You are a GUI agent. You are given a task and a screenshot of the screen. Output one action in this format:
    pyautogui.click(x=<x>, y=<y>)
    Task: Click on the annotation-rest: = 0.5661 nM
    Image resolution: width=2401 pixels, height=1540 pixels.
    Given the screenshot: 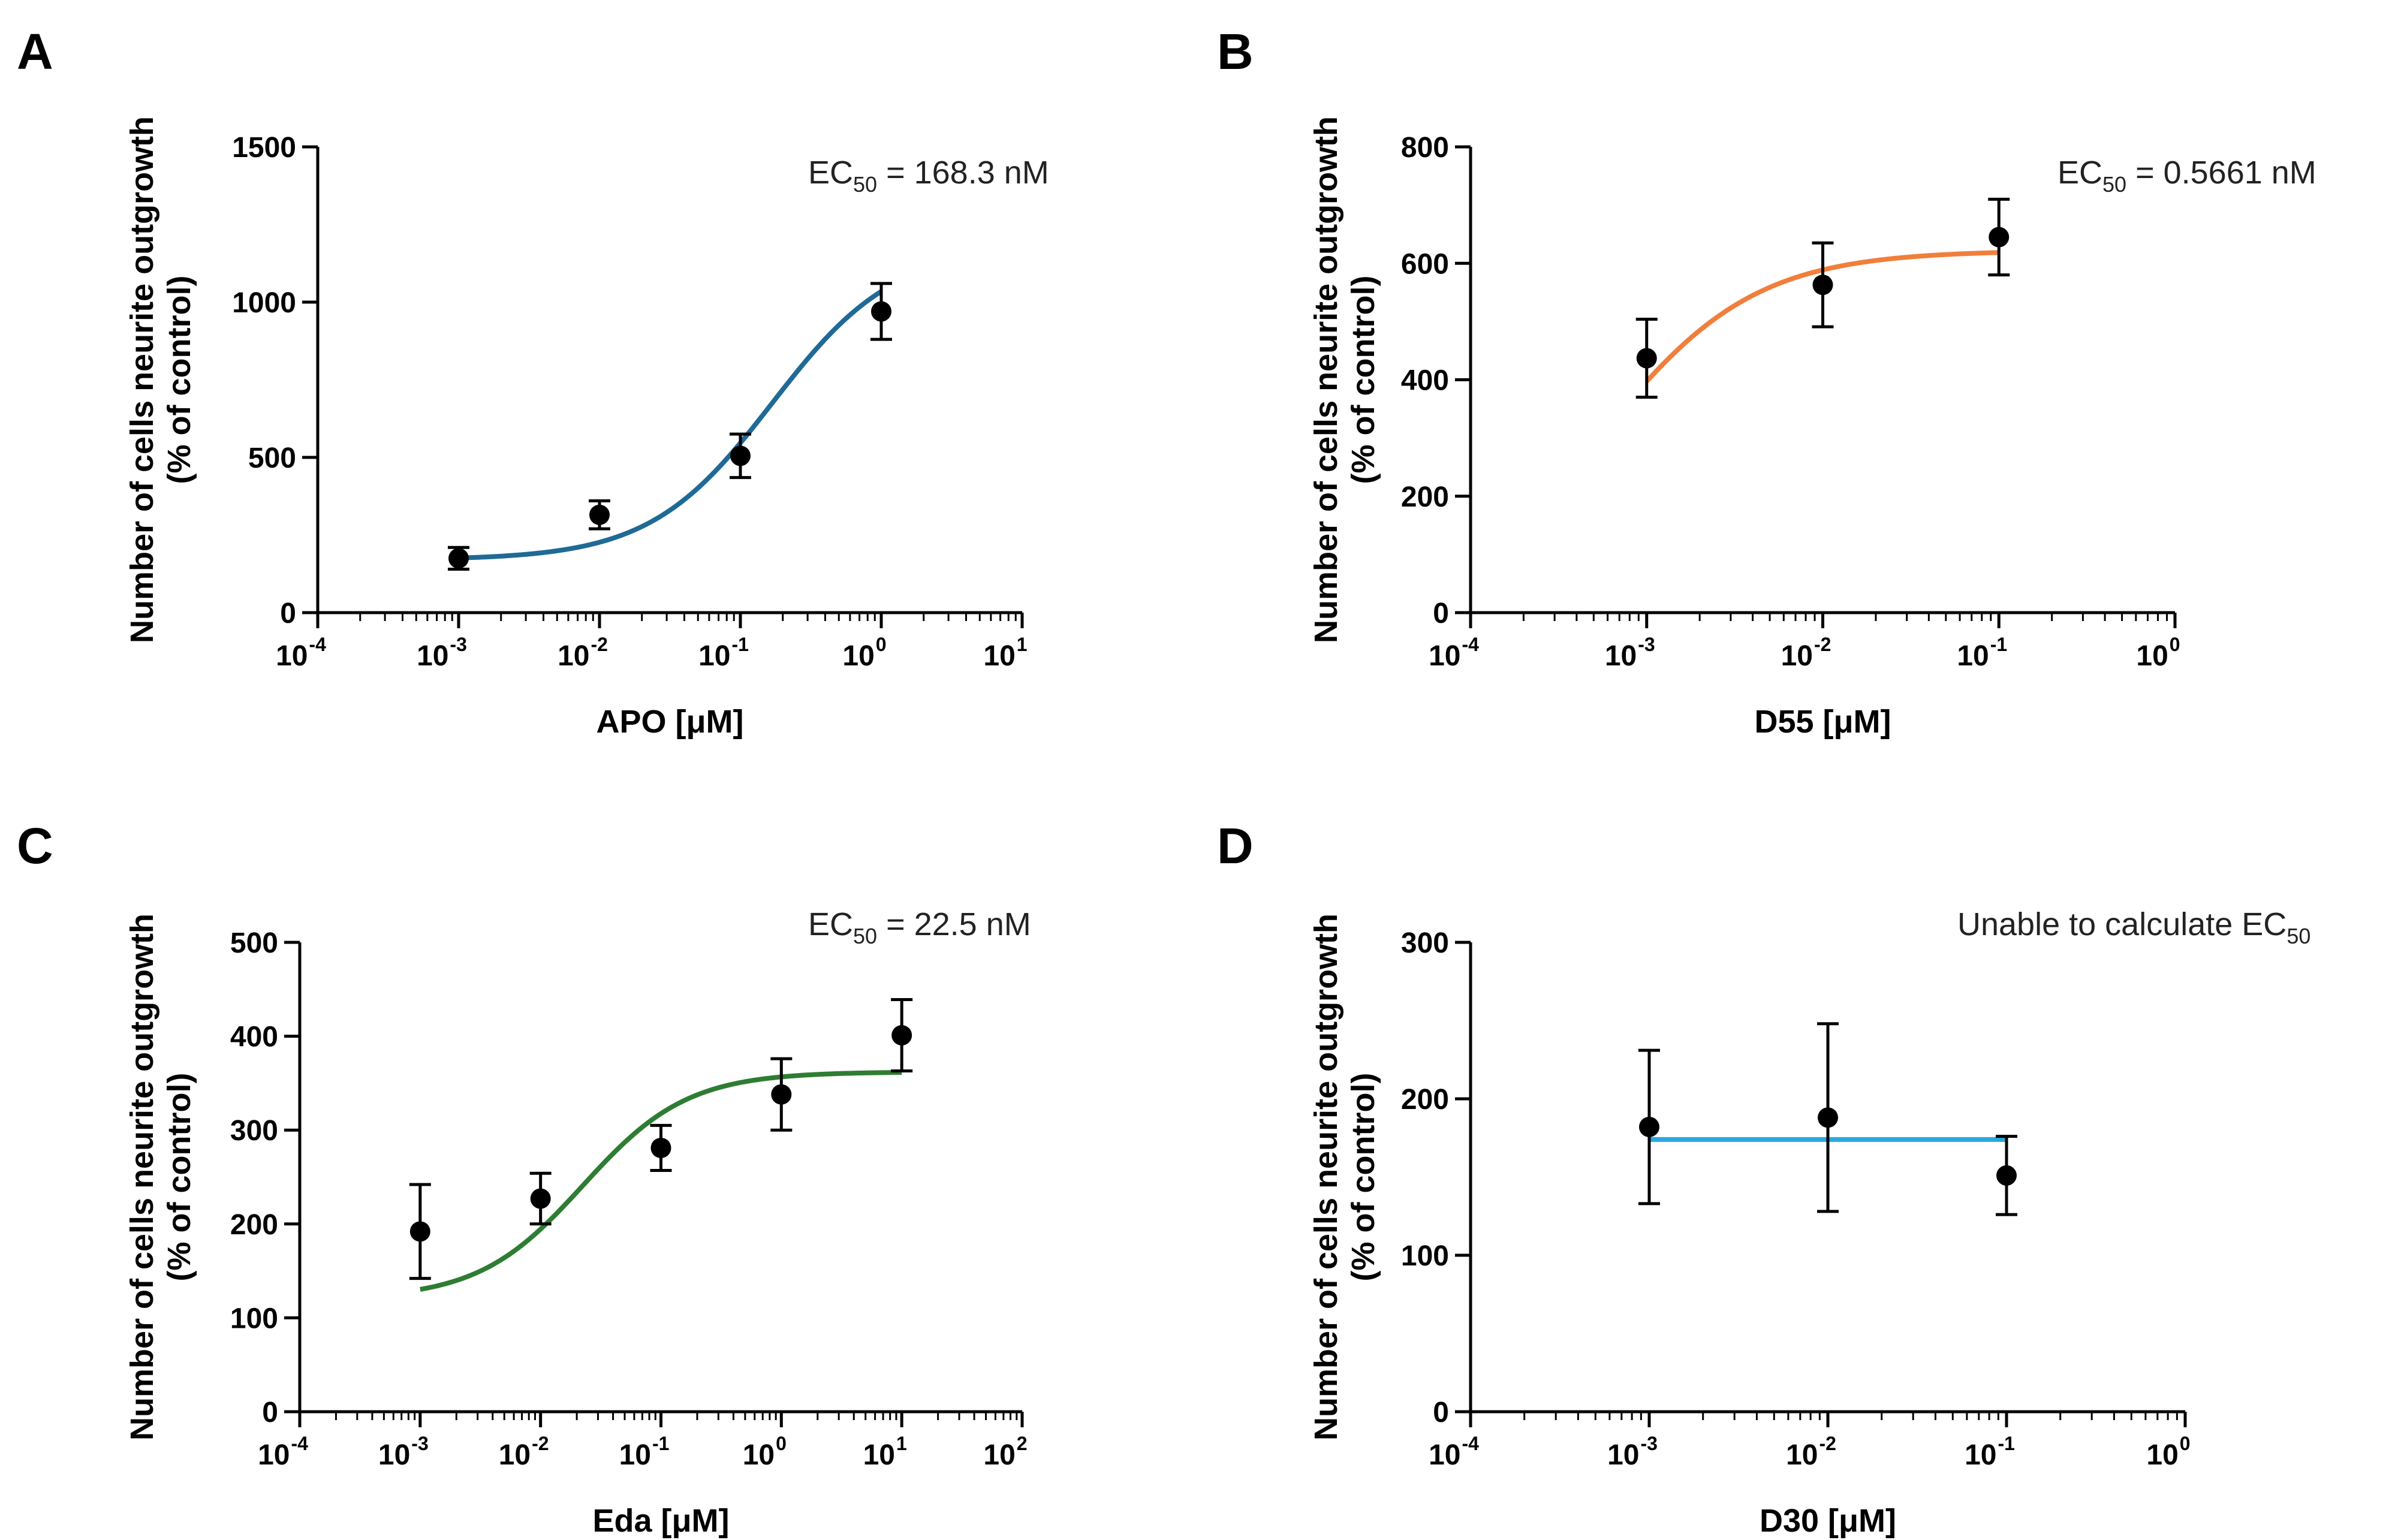 What is the action you would take?
    pyautogui.click(x=2221, y=173)
    